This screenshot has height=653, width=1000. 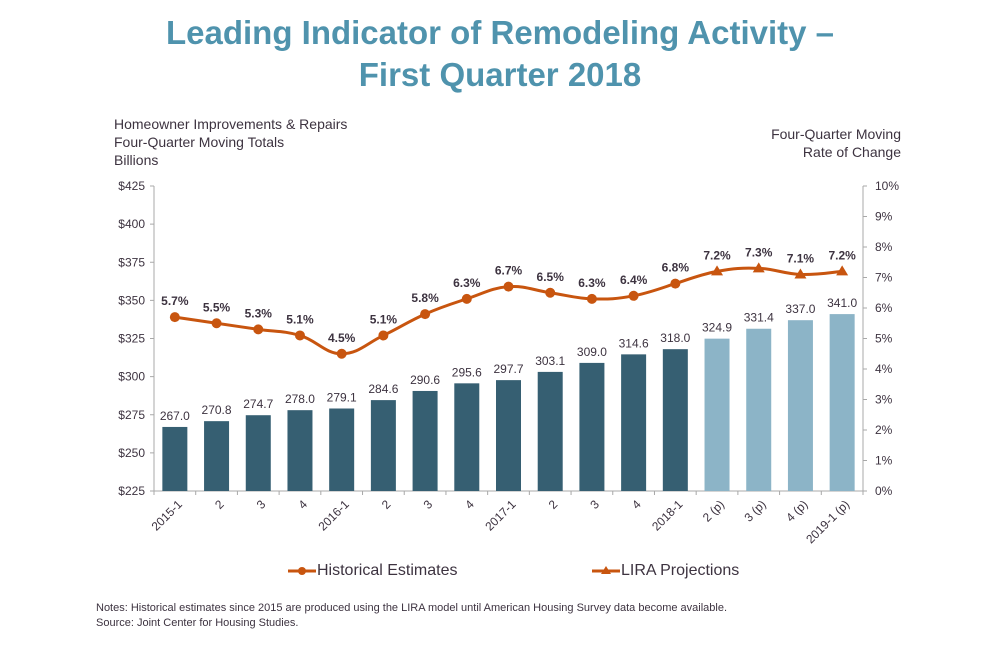 What do you see at coordinates (884, 400) in the screenshot?
I see `right-axis-tick-label: 3%` at bounding box center [884, 400].